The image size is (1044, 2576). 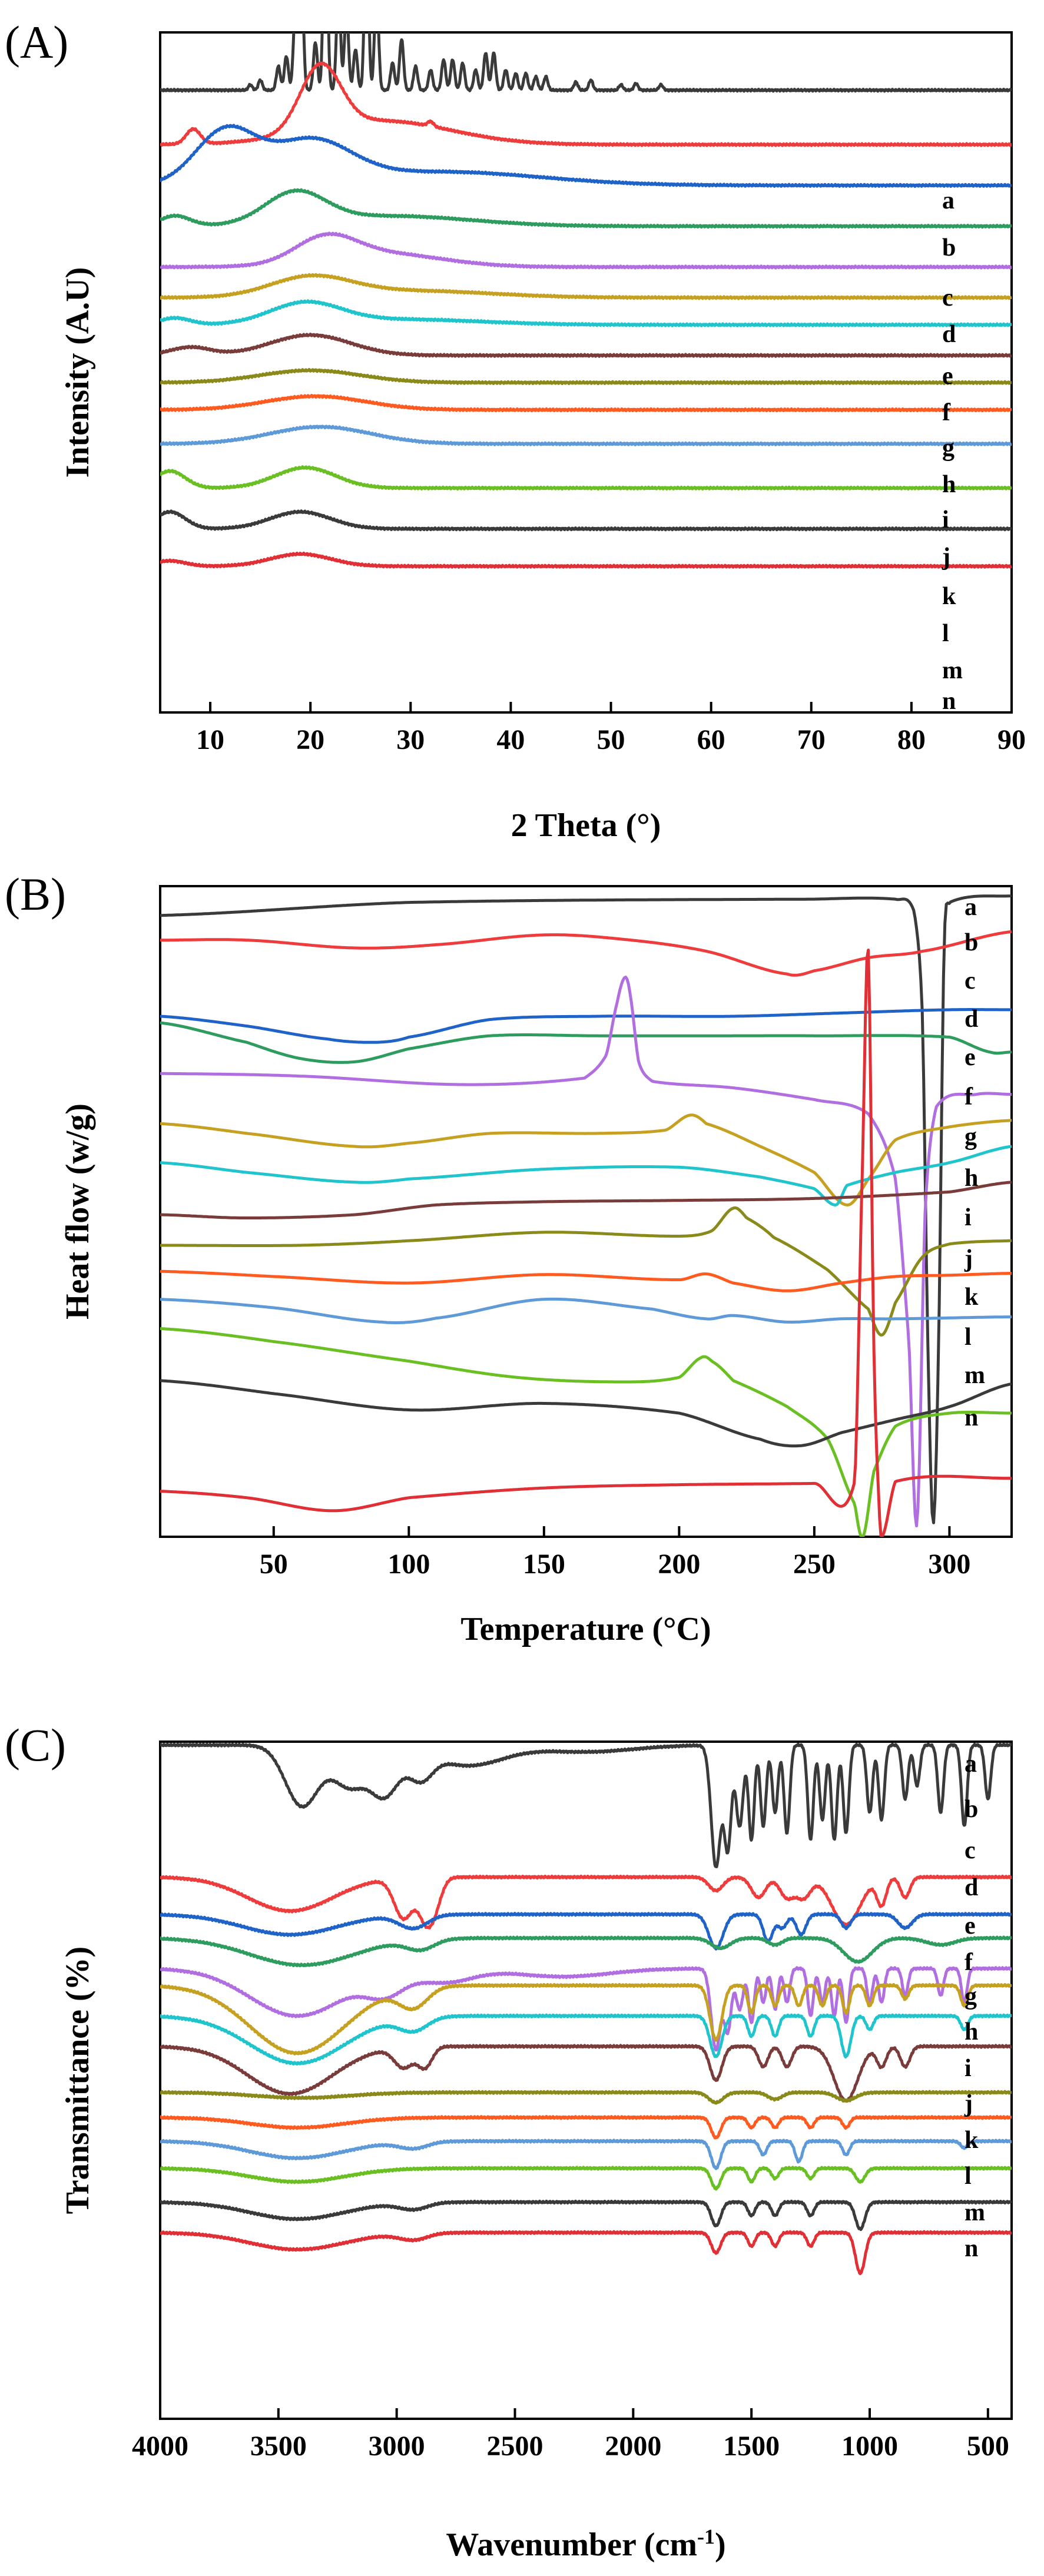 I want to click on series-e-line, so click(x=586, y=2009).